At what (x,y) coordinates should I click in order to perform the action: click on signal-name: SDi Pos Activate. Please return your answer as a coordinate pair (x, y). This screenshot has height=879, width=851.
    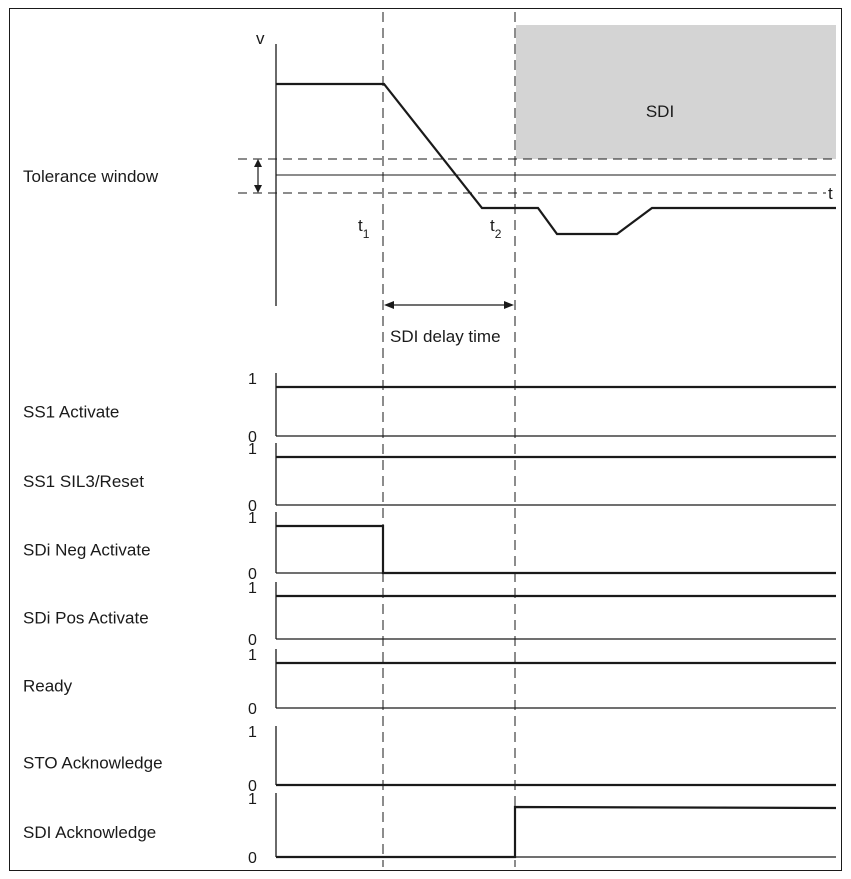
    Looking at the image, I should click on (86, 618).